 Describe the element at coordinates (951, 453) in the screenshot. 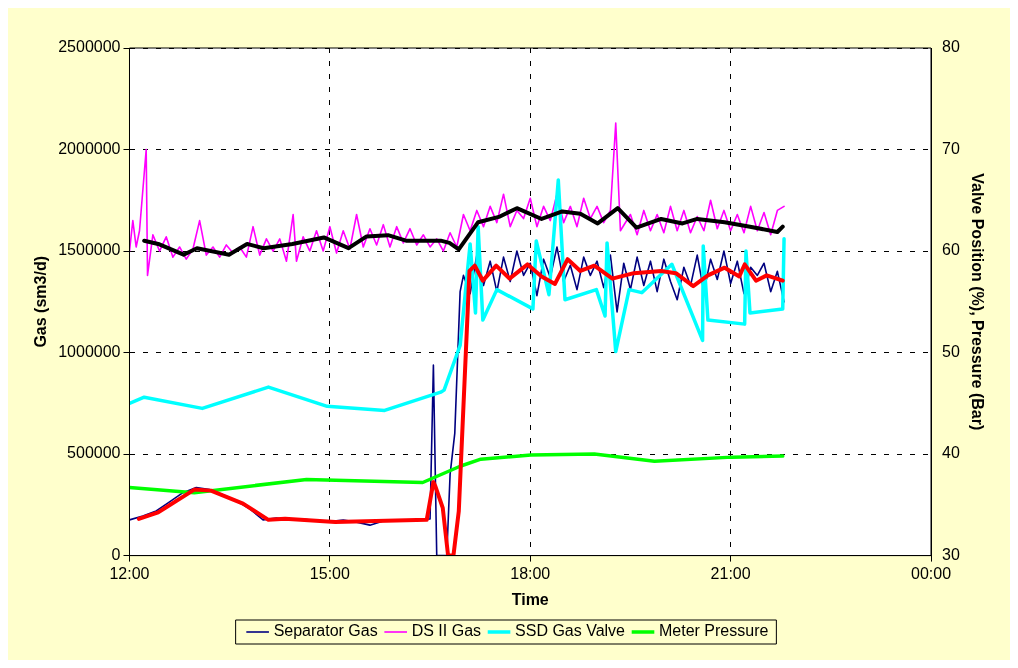

I see `y2-tick-label: 40` at that location.